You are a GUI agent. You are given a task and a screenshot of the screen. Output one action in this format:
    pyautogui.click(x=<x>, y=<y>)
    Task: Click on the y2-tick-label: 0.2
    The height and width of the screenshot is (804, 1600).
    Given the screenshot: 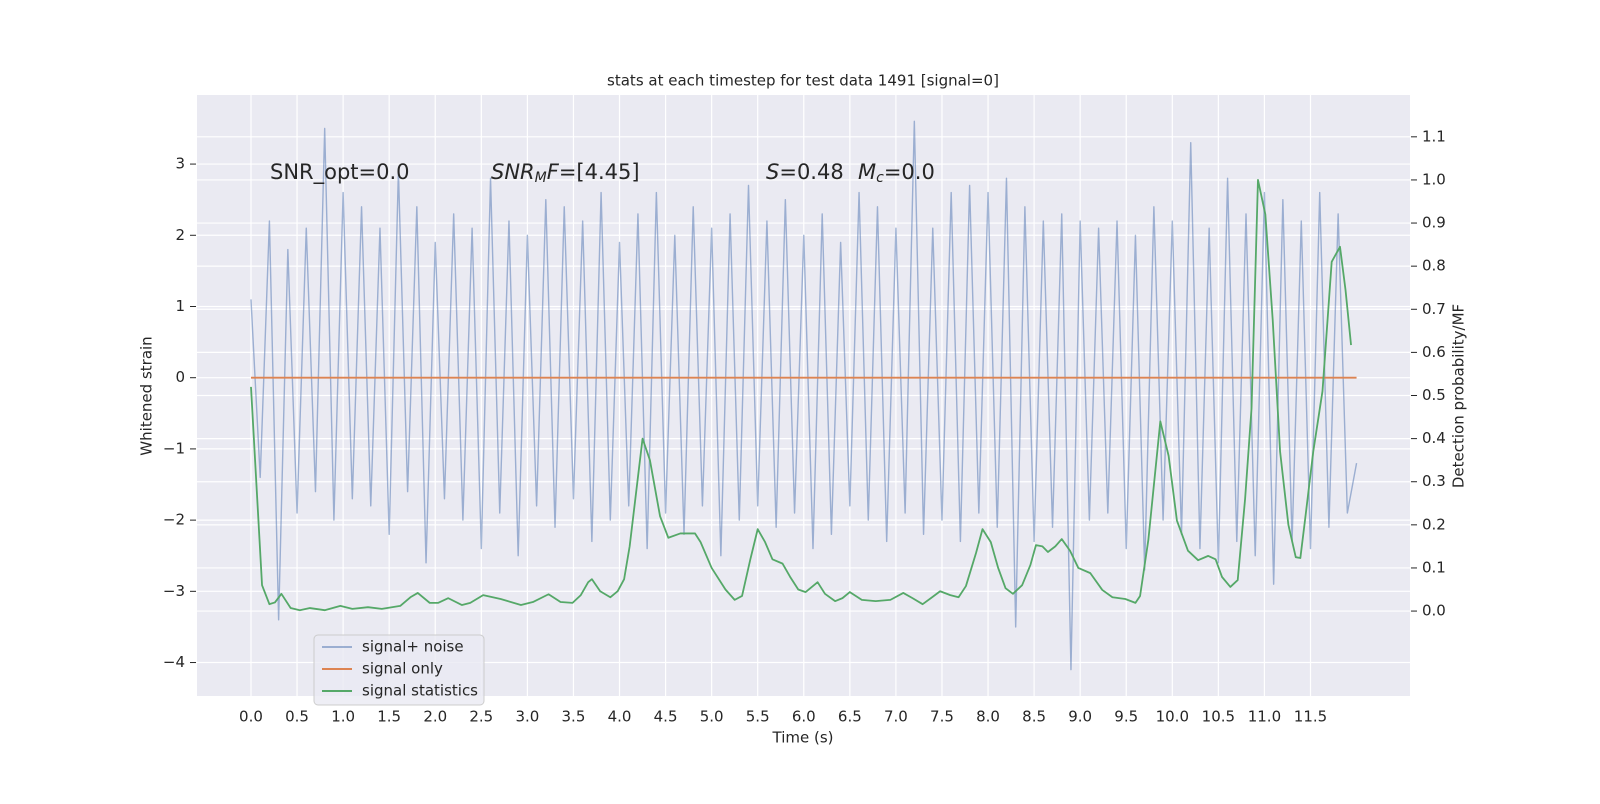 What is the action you would take?
    pyautogui.click(x=1434, y=524)
    